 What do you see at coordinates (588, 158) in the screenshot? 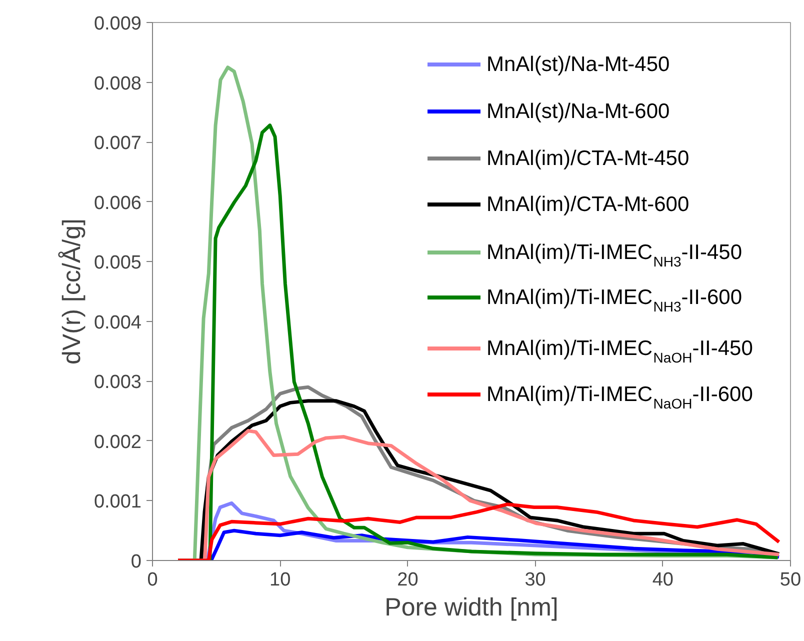
I see `legend-label: MnAl(im)/CTA-Mt-450` at bounding box center [588, 158].